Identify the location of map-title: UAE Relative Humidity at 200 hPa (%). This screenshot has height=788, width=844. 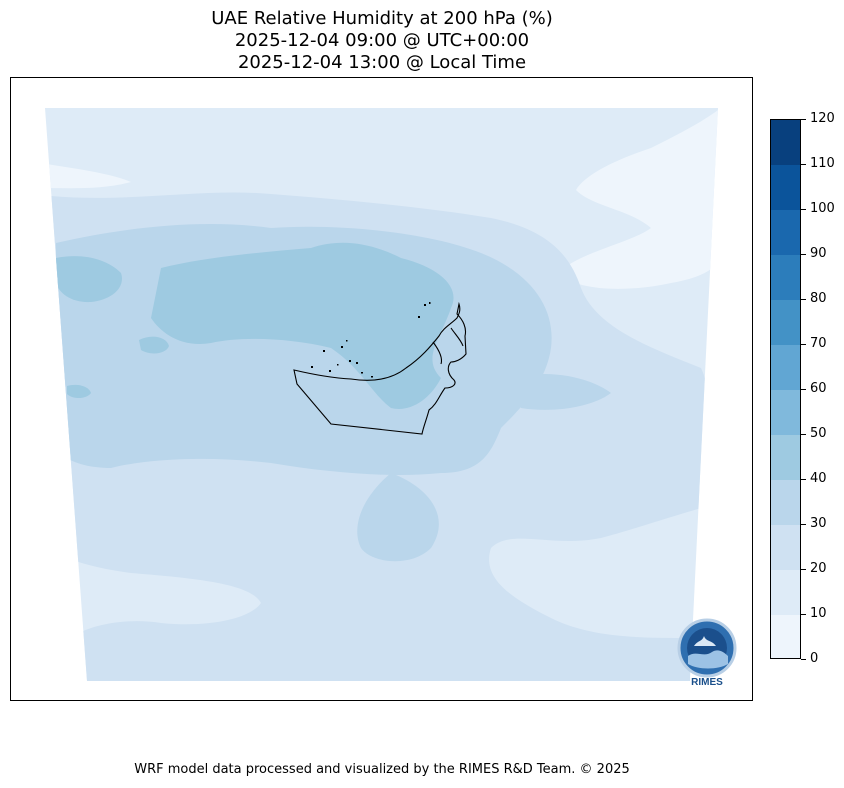
(382, 18).